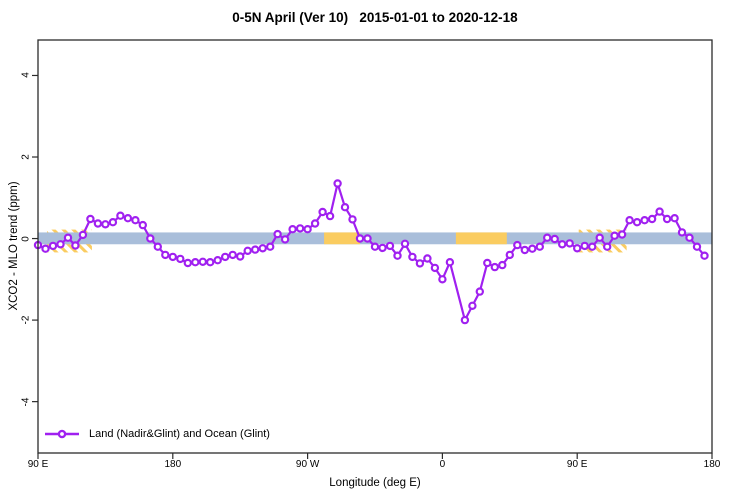  What do you see at coordinates (26, 320) in the screenshot?
I see `y-tick-label: -2` at bounding box center [26, 320].